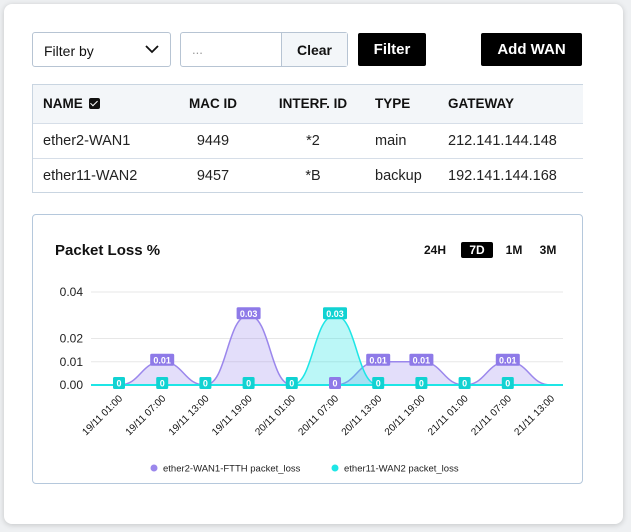  I want to click on x-tick-label: 21/11 07:00, so click(491, 415).